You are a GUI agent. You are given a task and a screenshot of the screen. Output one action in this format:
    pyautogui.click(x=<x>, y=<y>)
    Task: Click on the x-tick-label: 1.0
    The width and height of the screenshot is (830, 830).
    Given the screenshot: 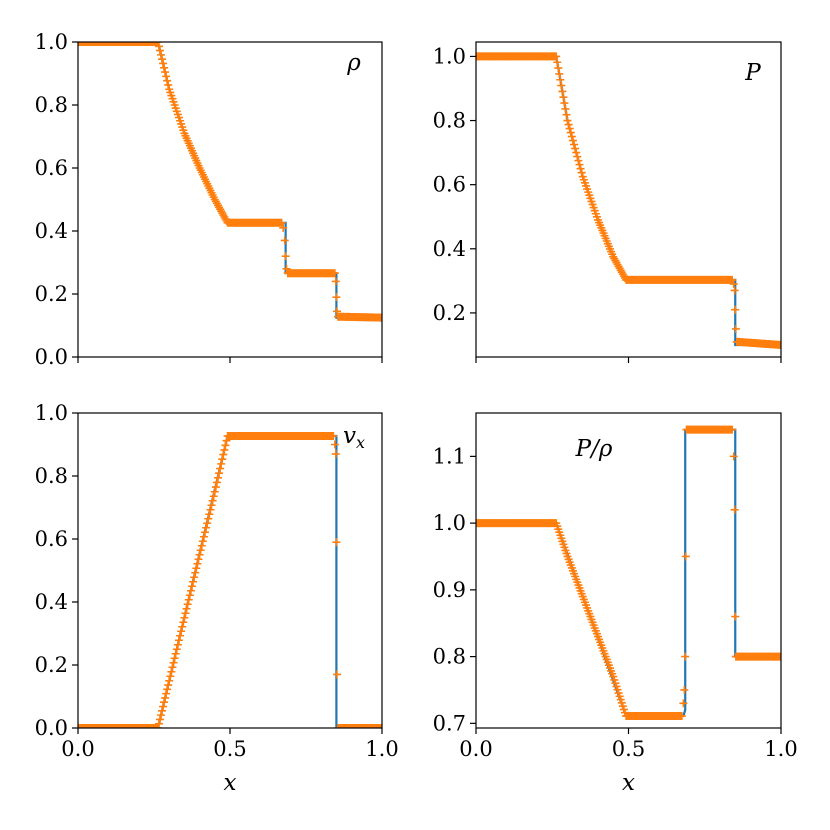 What is the action you would take?
    pyautogui.click(x=381, y=749)
    